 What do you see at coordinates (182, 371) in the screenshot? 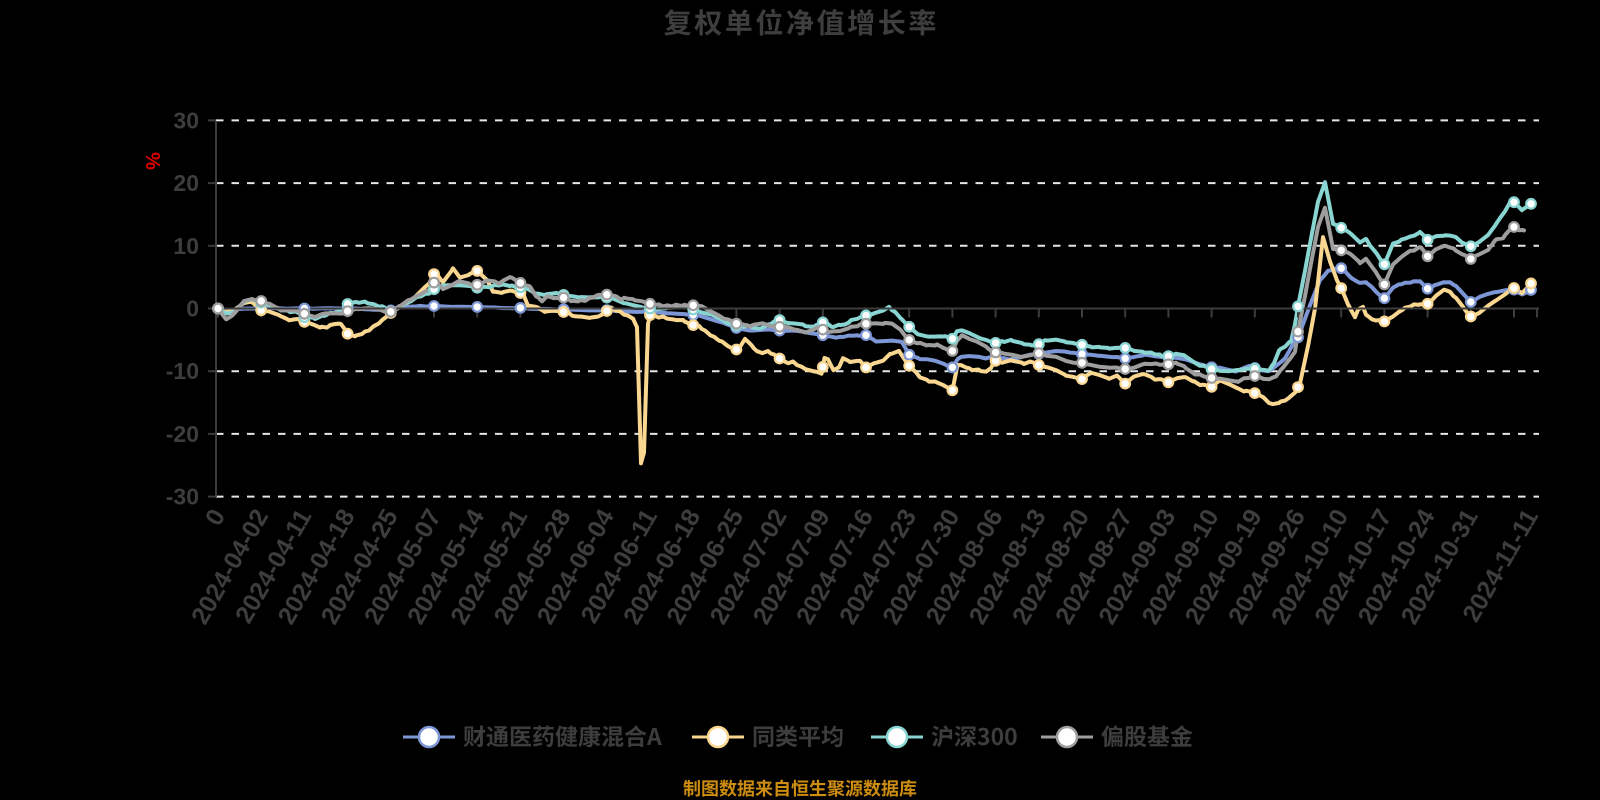
I see `svg-text: -10` at bounding box center [182, 371].